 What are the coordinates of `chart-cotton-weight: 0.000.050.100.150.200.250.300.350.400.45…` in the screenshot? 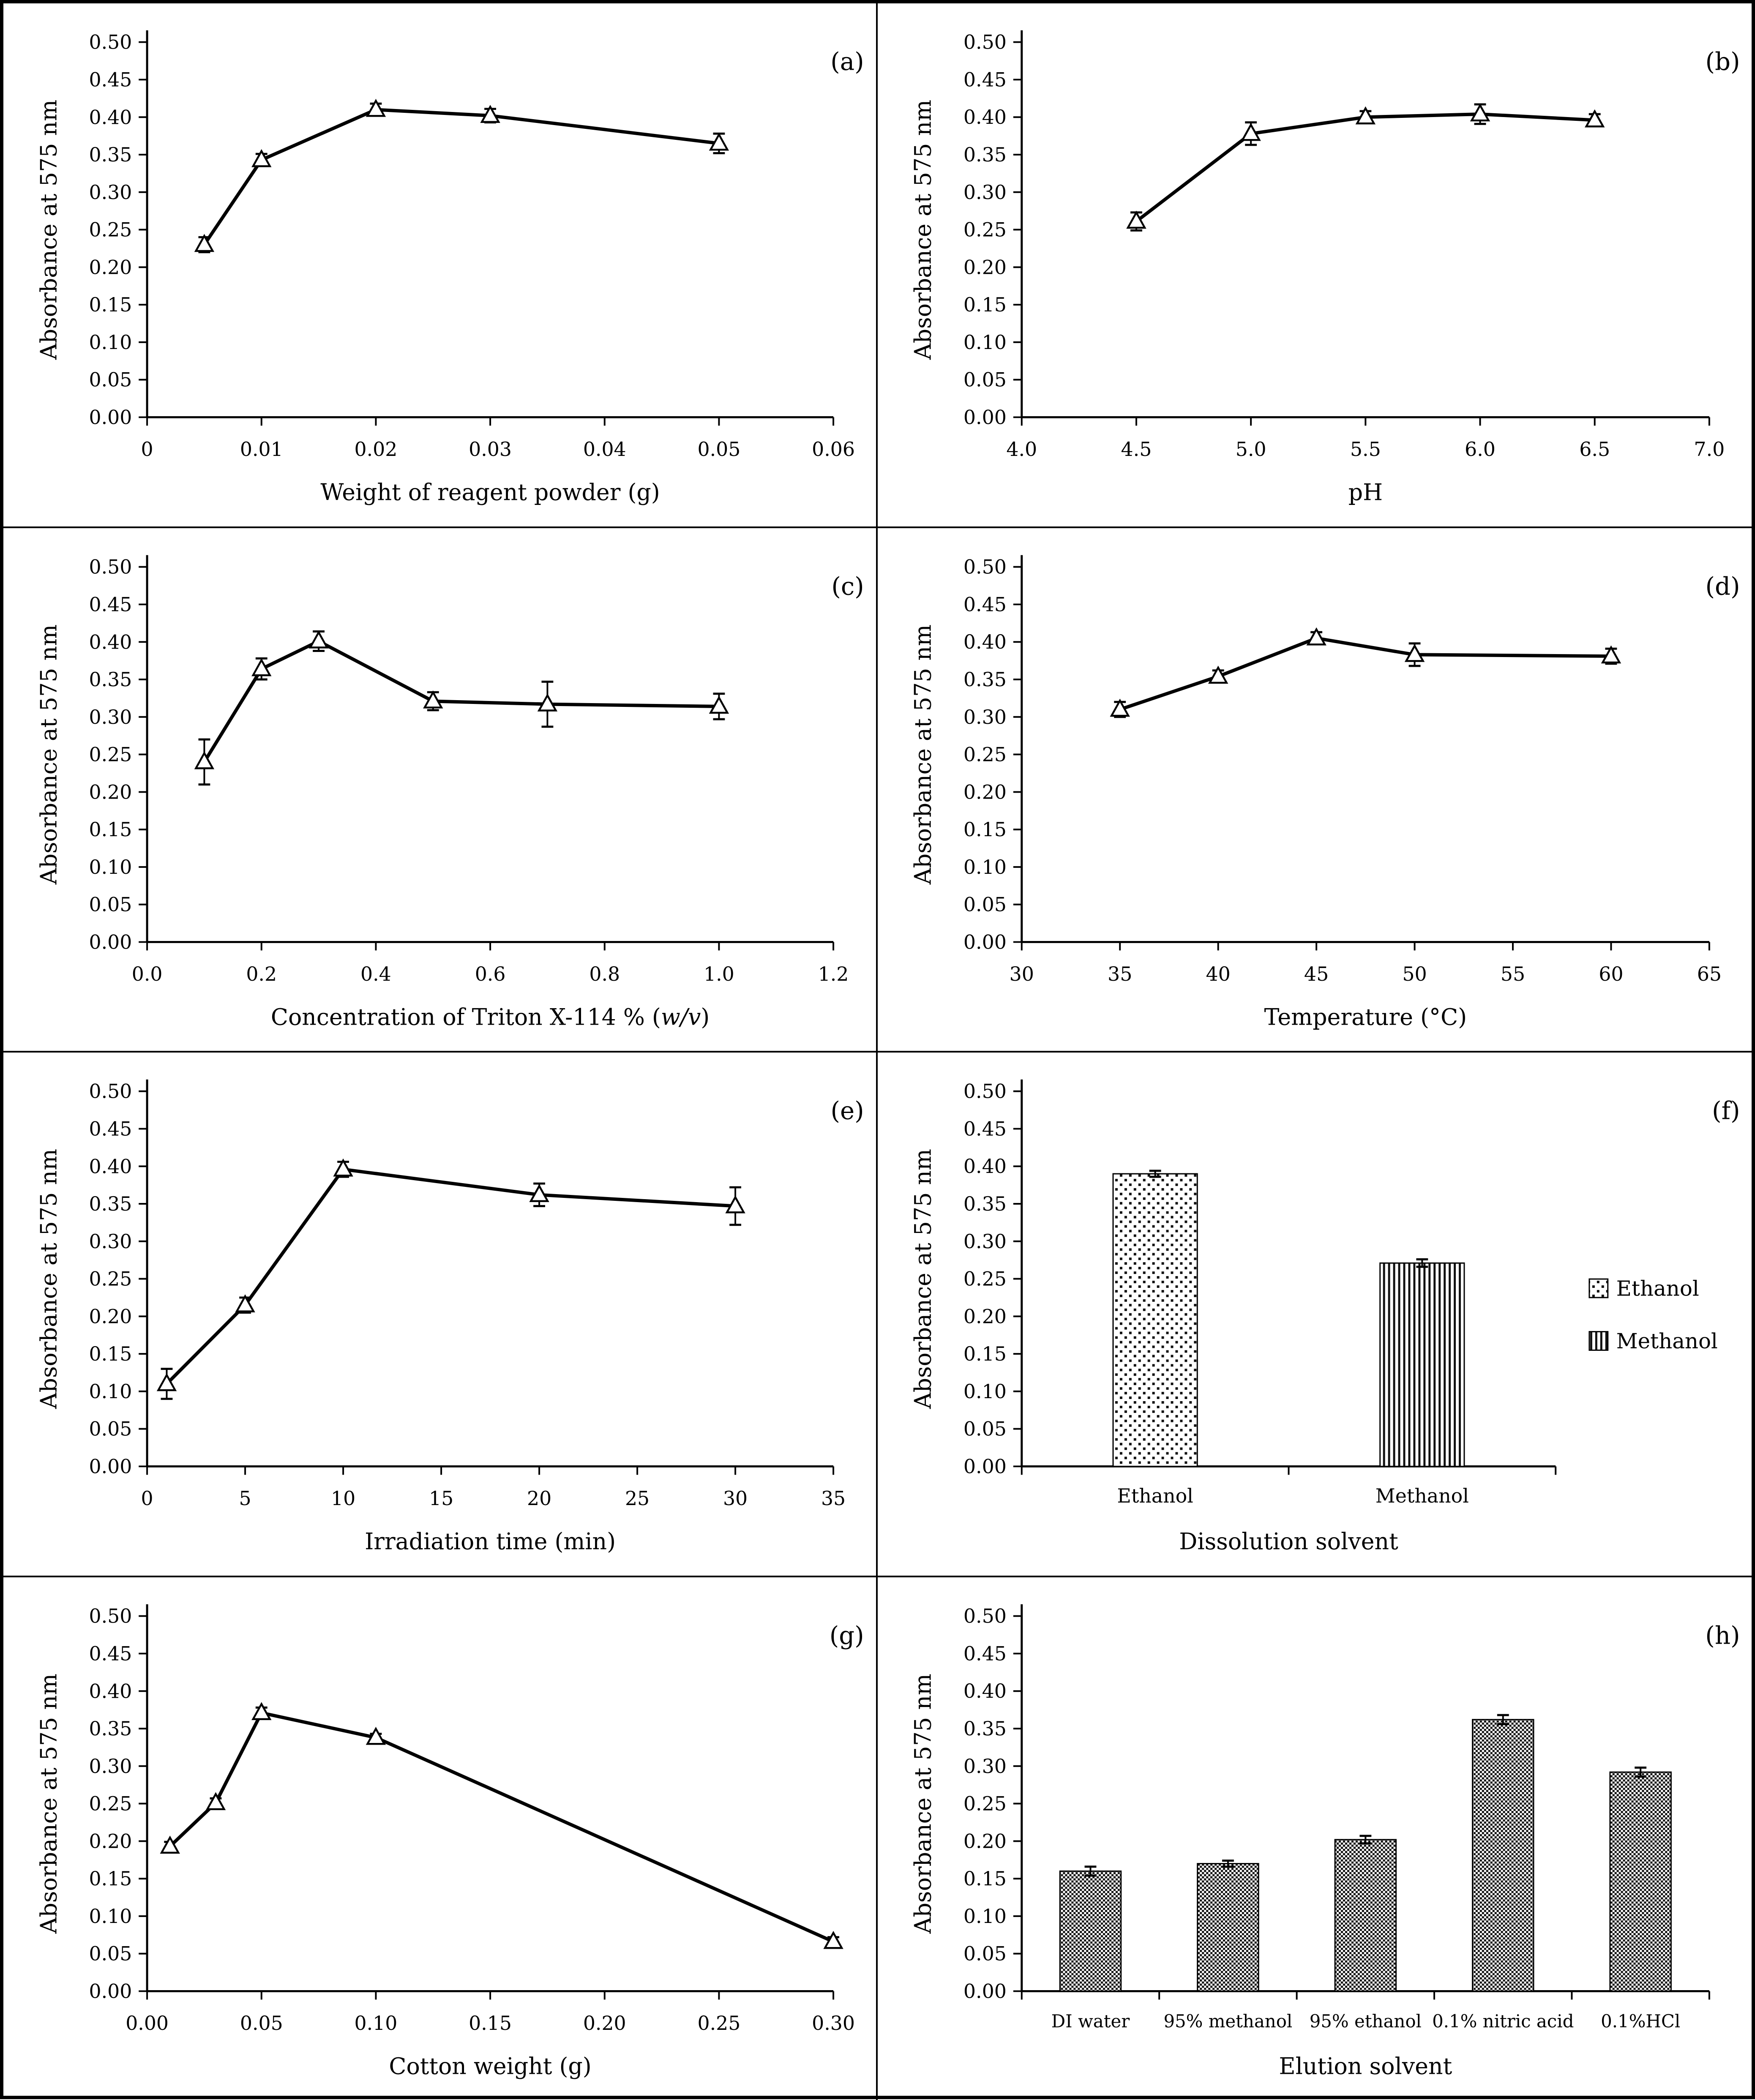 It's located at (440, 1838).